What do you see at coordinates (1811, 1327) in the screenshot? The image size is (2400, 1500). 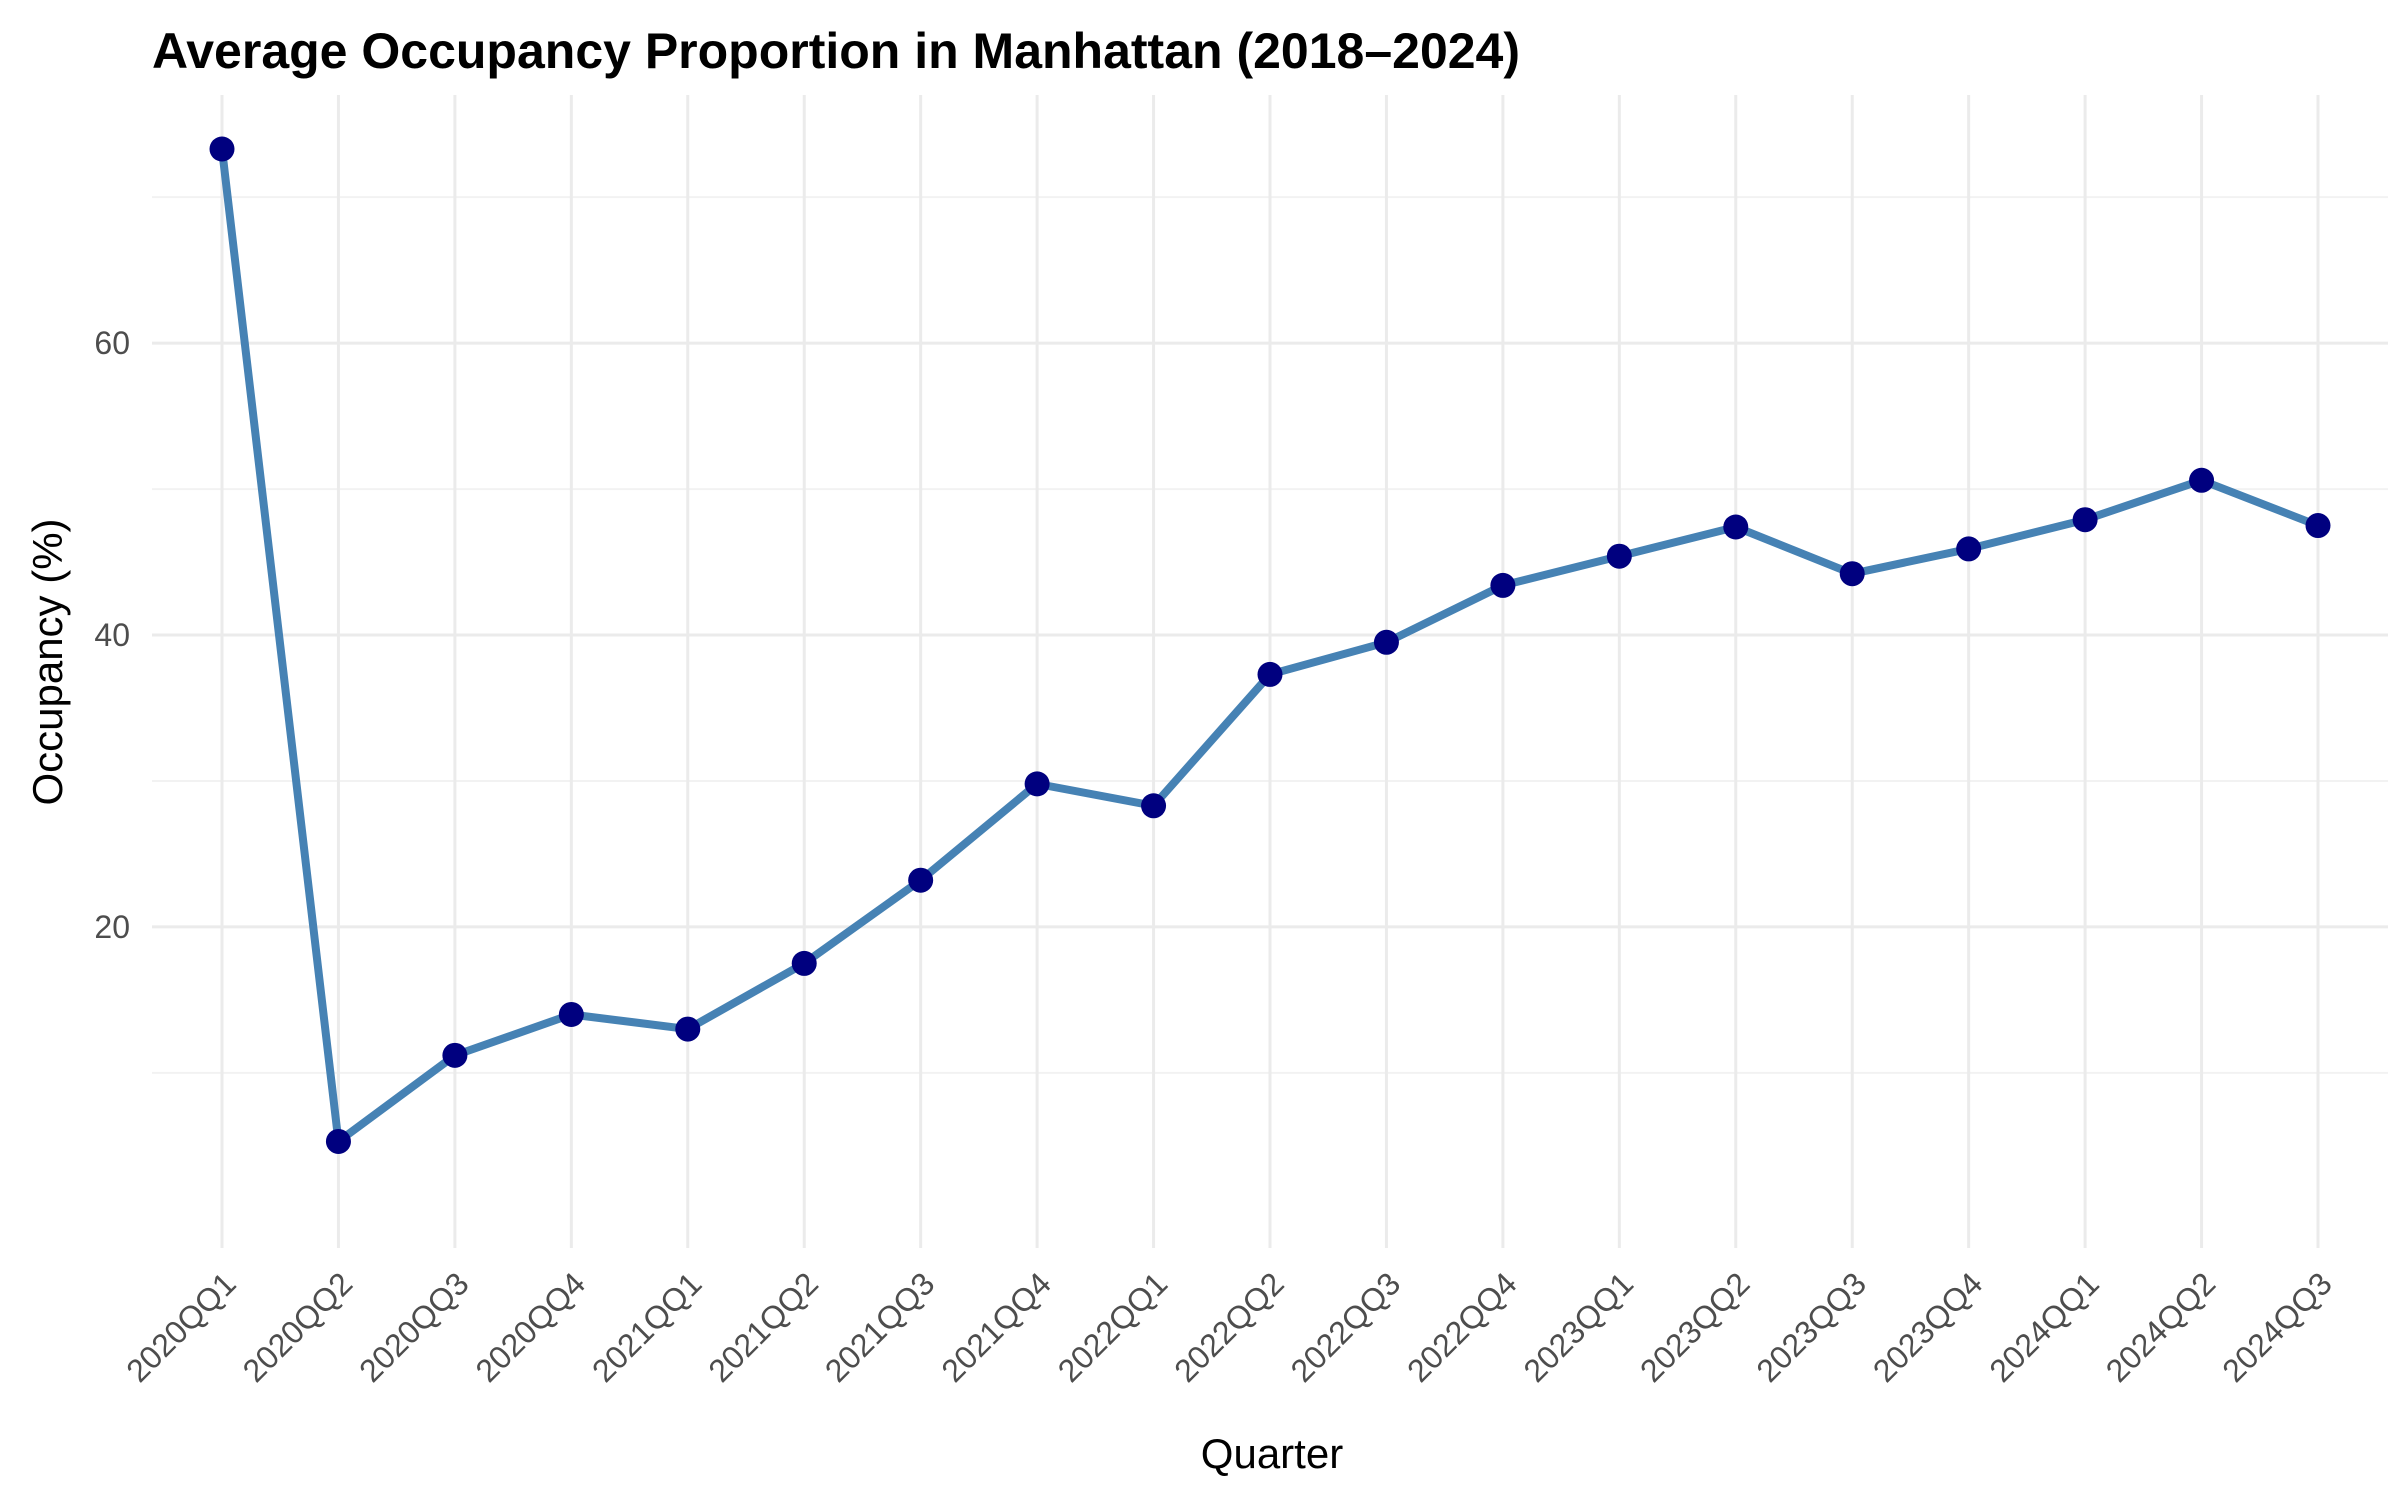 I see `x-tick-label: 2023QQ3` at bounding box center [1811, 1327].